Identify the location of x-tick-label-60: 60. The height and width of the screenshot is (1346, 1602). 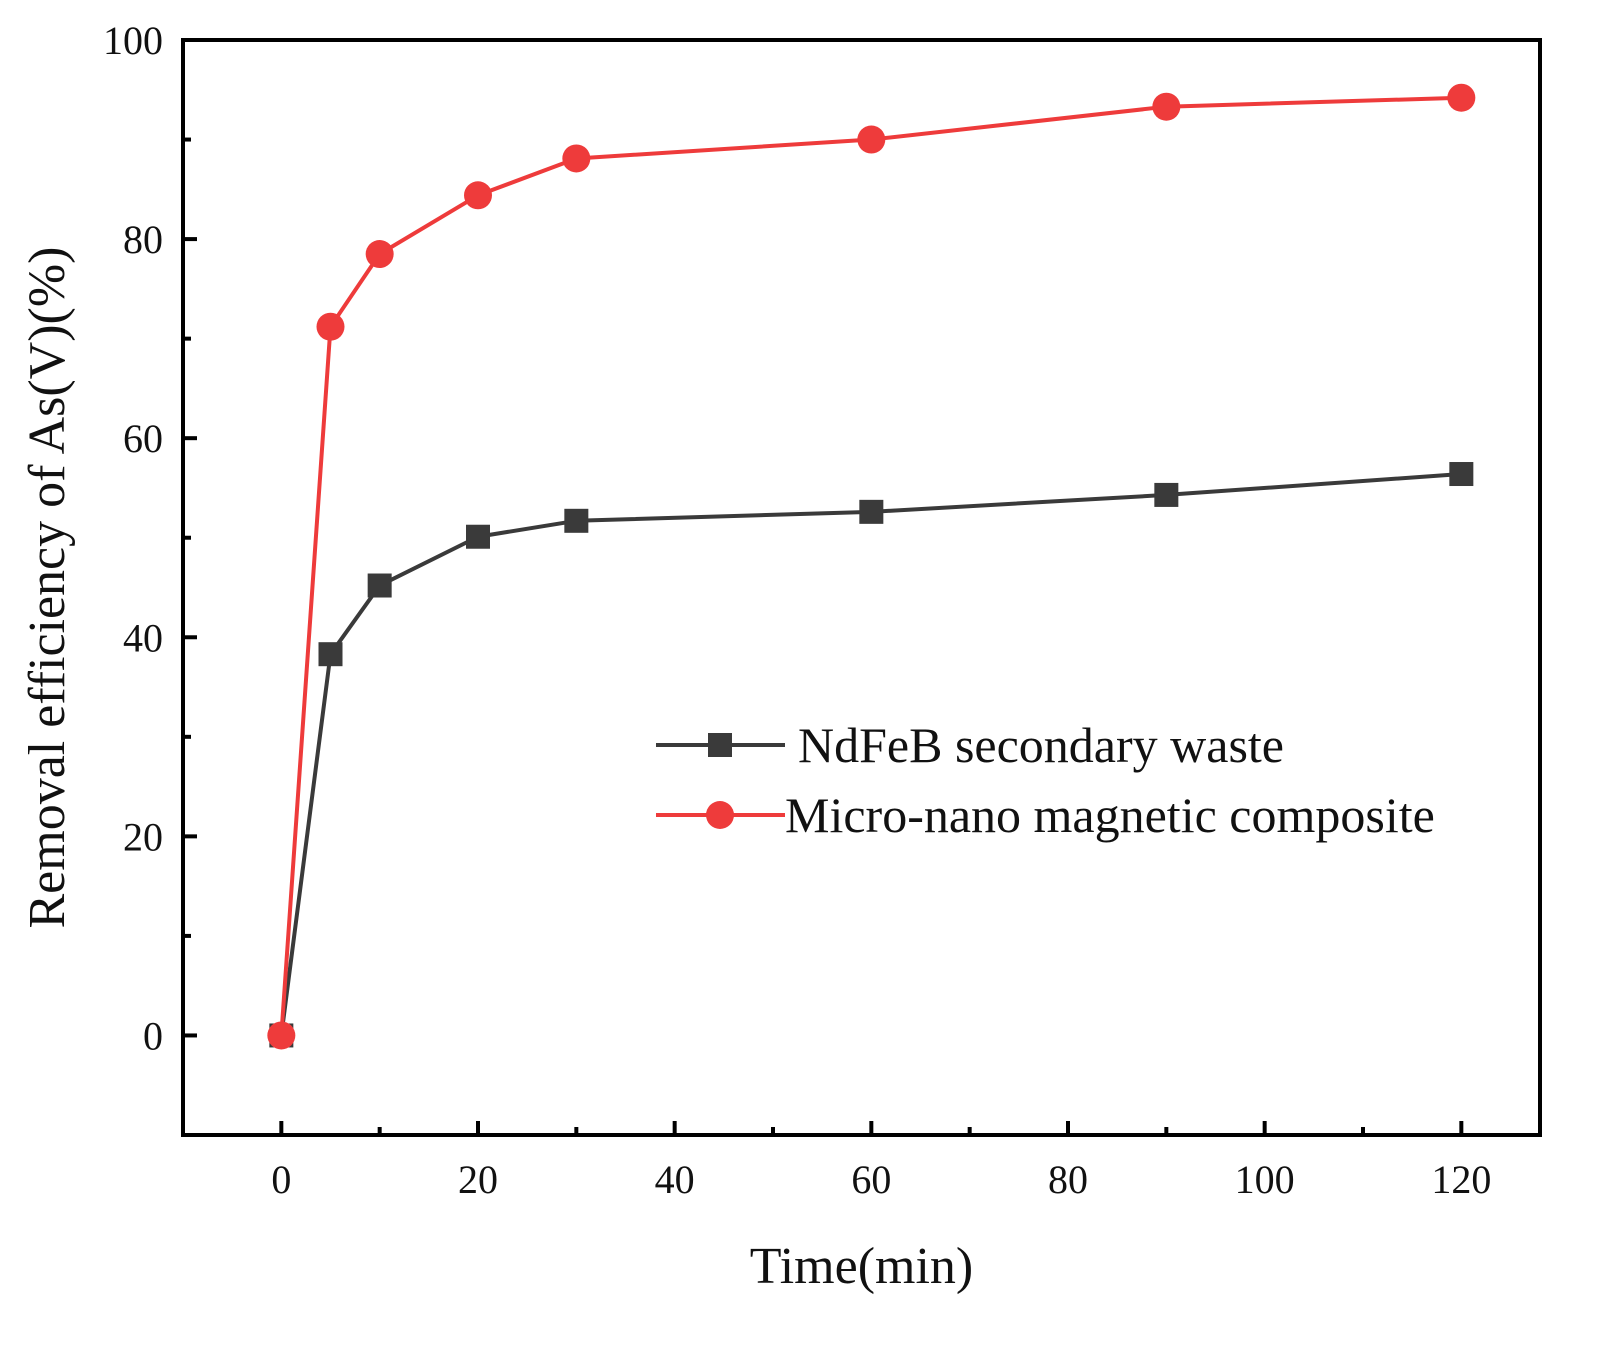
(871, 1179).